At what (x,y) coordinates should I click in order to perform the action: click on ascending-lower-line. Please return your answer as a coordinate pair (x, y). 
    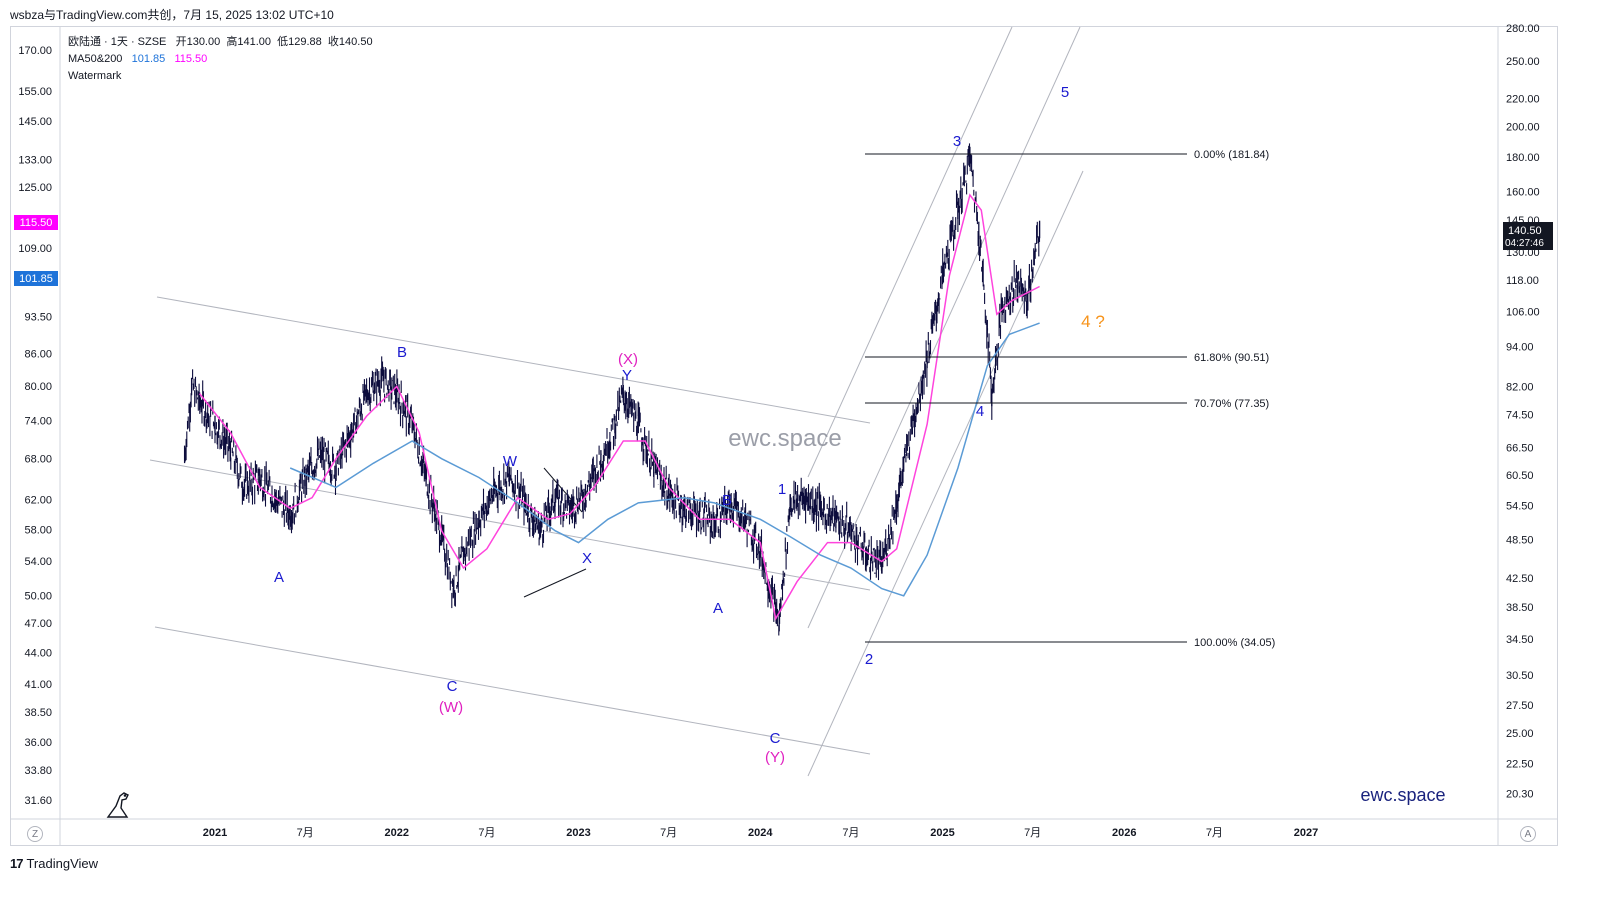
    Looking at the image, I should click on (945, 473).